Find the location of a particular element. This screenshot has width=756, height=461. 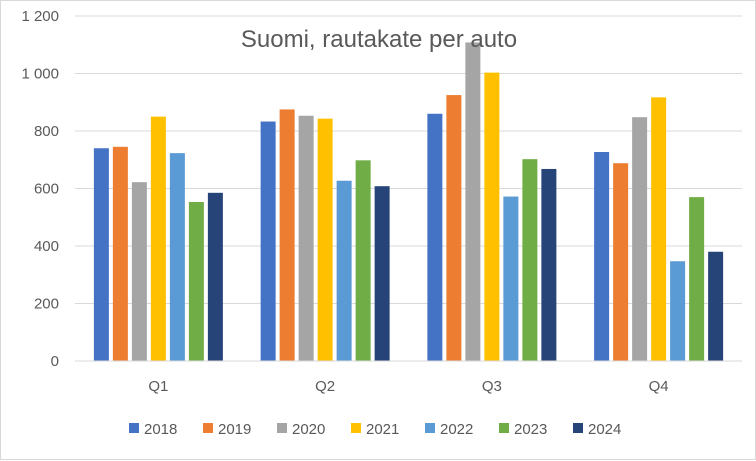

legend-swatch-2019 is located at coordinates (208, 428).